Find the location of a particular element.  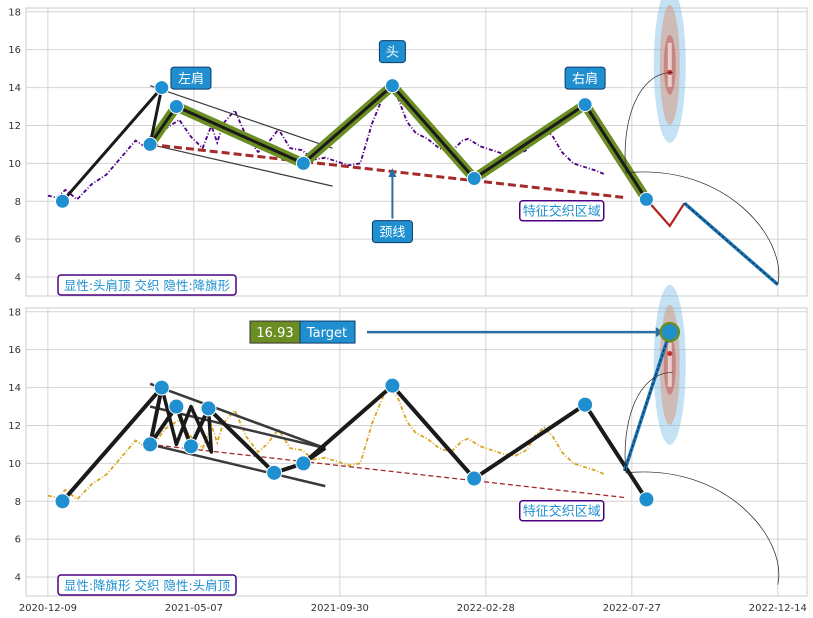

x-tick-label: 2022-12-14 is located at coordinates (778, 608).